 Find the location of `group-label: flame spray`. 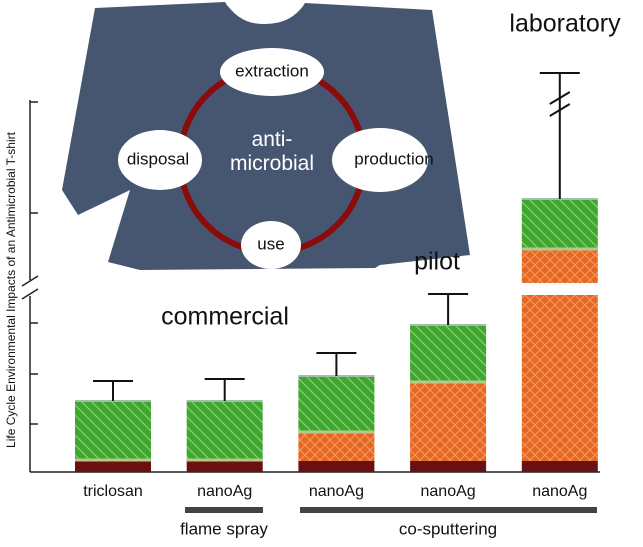

group-label: flame spray is located at coordinates (224, 528).